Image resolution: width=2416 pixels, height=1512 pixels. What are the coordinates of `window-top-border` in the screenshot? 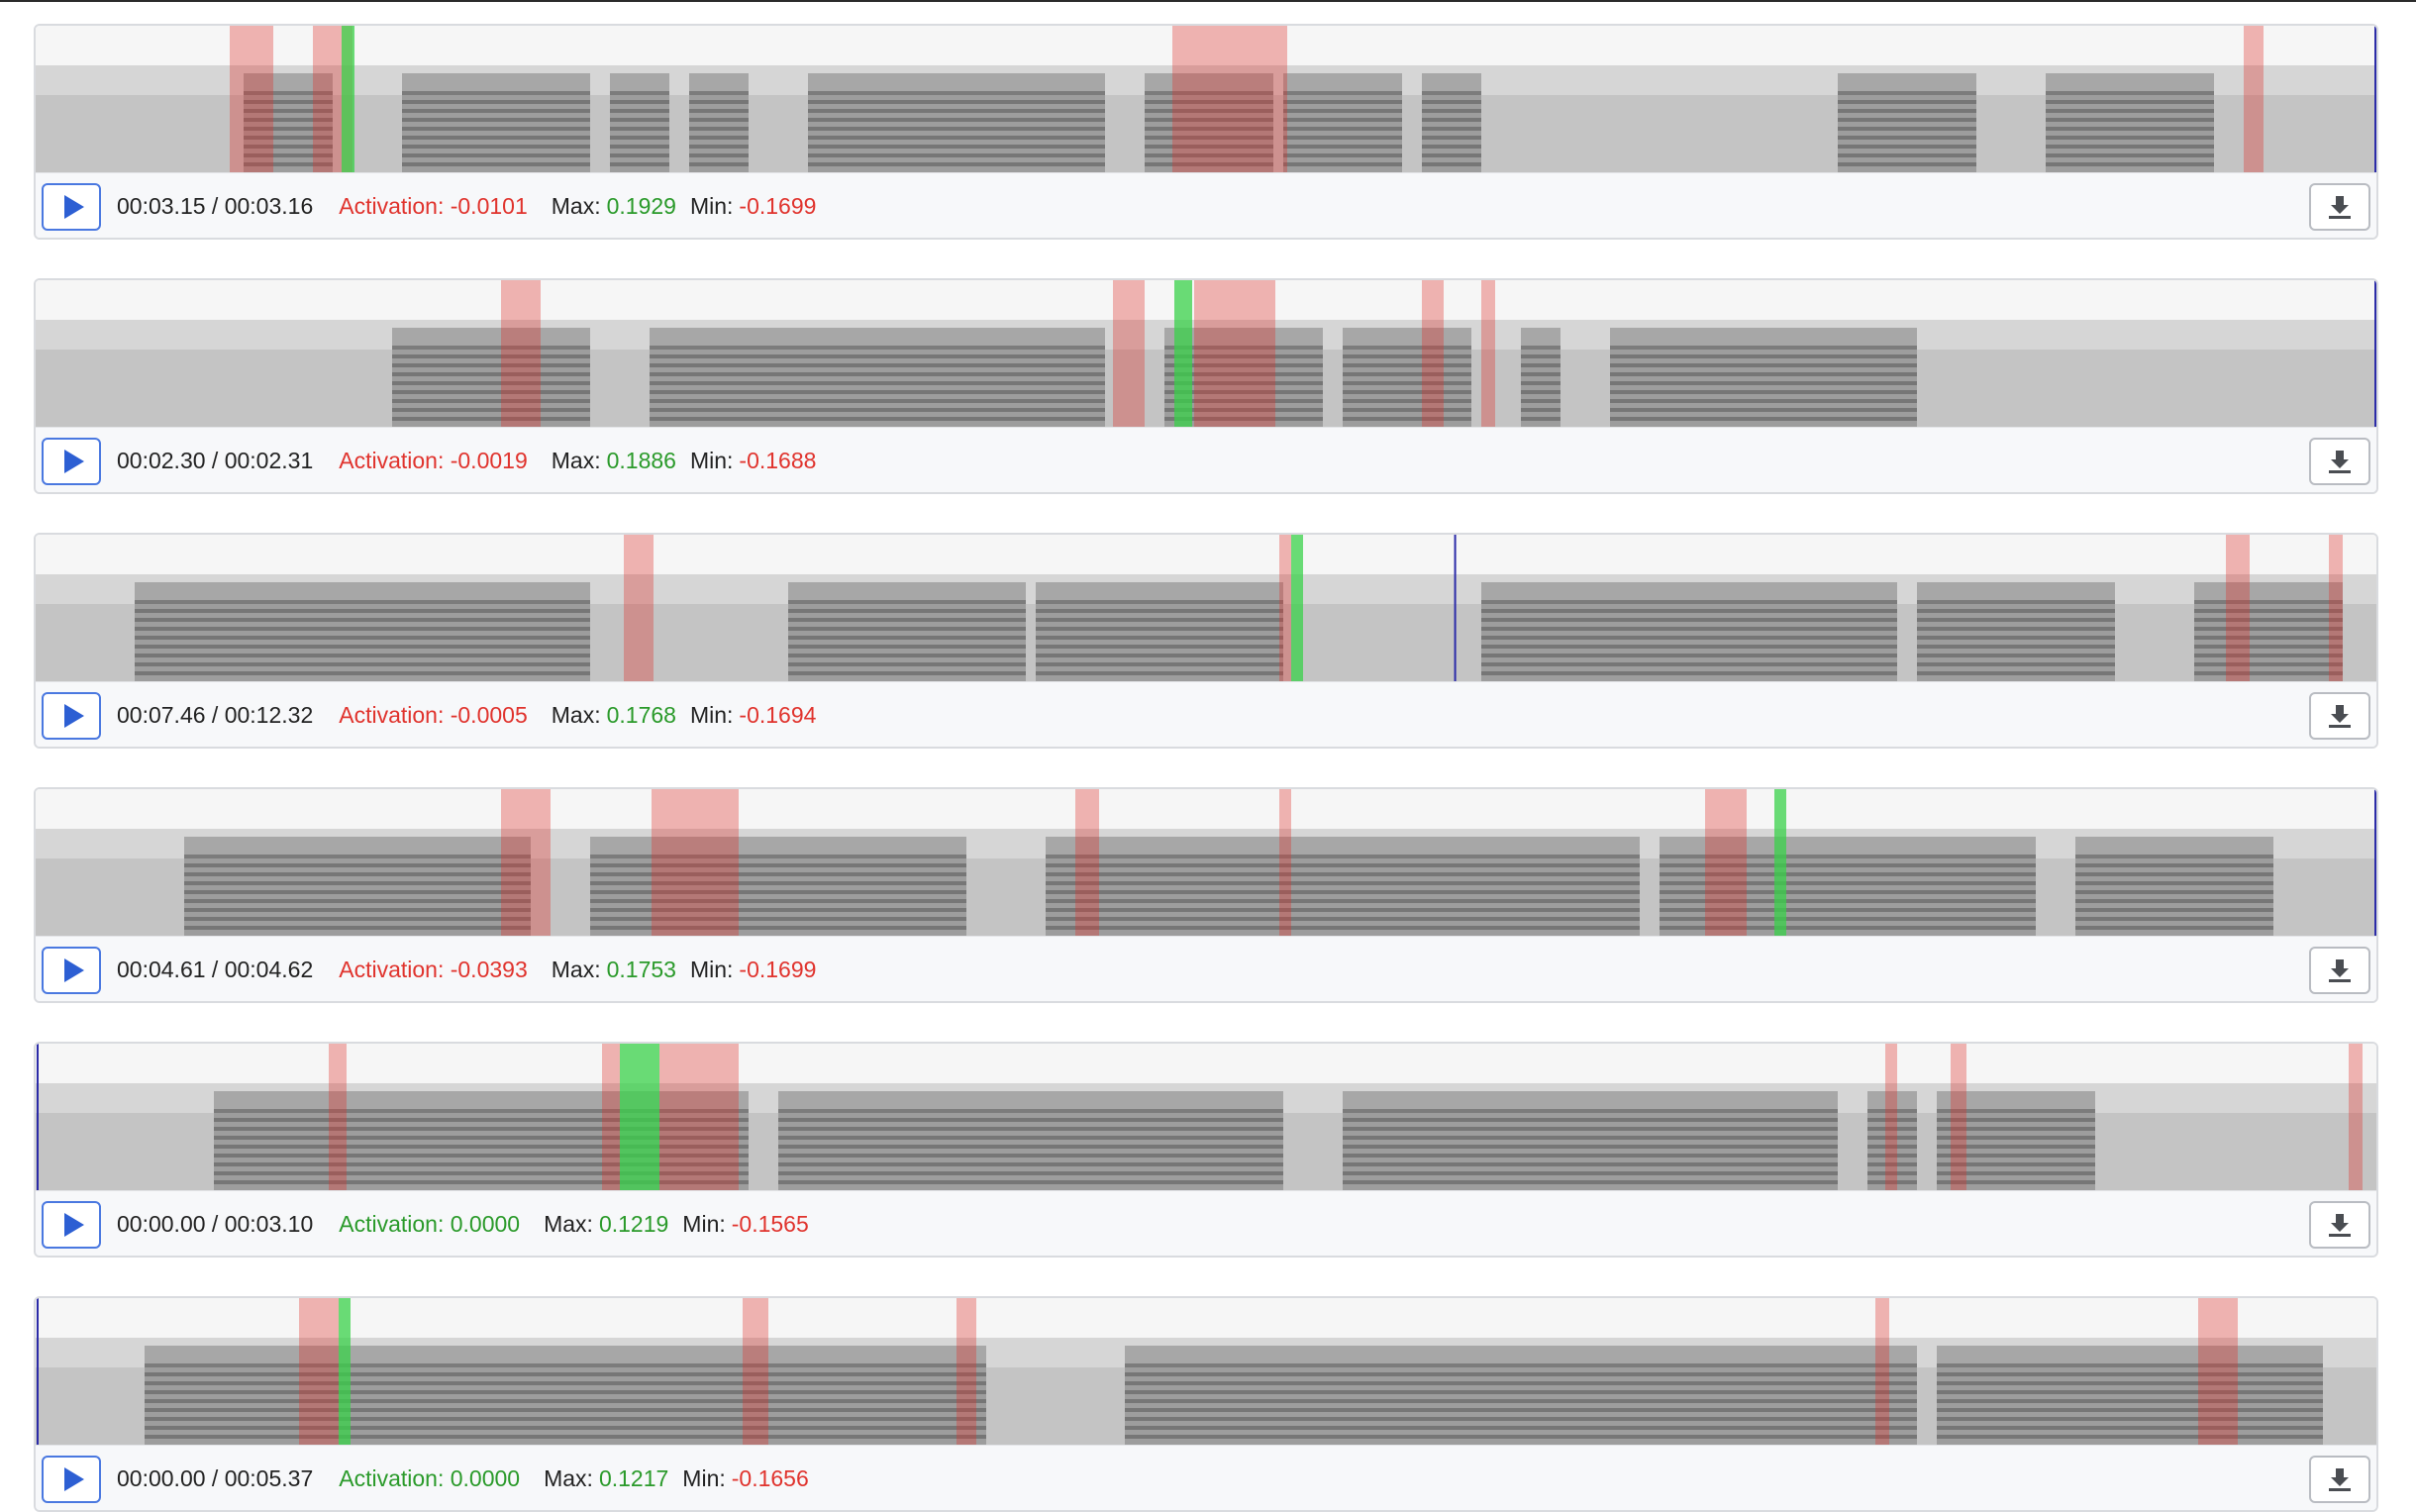 It's located at (1208, 1).